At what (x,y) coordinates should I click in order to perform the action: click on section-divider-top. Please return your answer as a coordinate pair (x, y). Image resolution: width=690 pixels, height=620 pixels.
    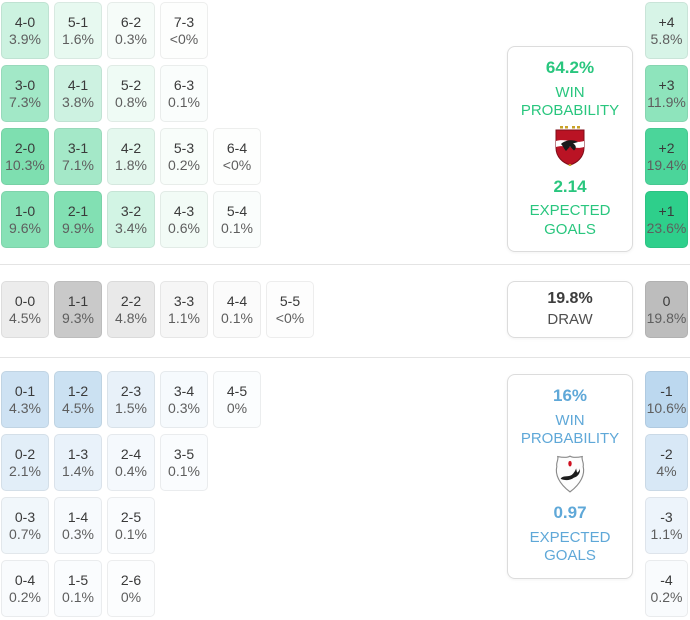
    Looking at the image, I should click on (345, 264).